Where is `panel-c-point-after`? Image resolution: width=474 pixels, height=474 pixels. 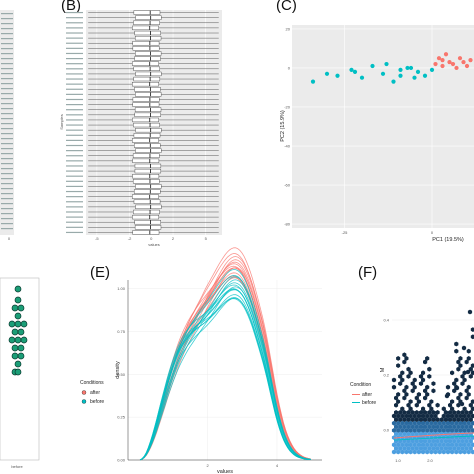 panel-c-point-after is located at coordinates (467, 66).